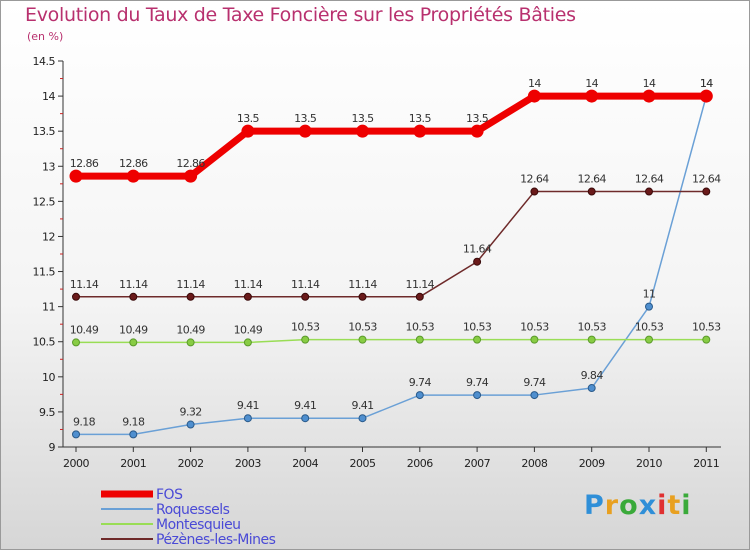 Image resolution: width=750 pixels, height=550 pixels. Describe the element at coordinates (391, 136) in the screenshot. I see `series-line-fos` at that location.